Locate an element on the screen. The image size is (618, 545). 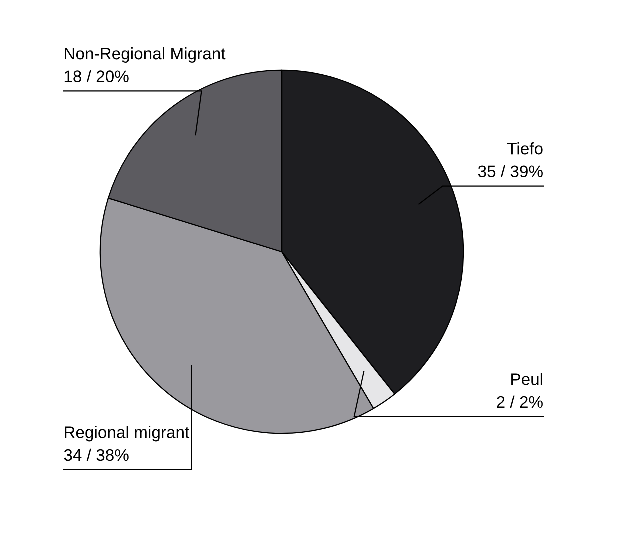
slice-label: Non-Regional Migrant is located at coordinates (145, 55).